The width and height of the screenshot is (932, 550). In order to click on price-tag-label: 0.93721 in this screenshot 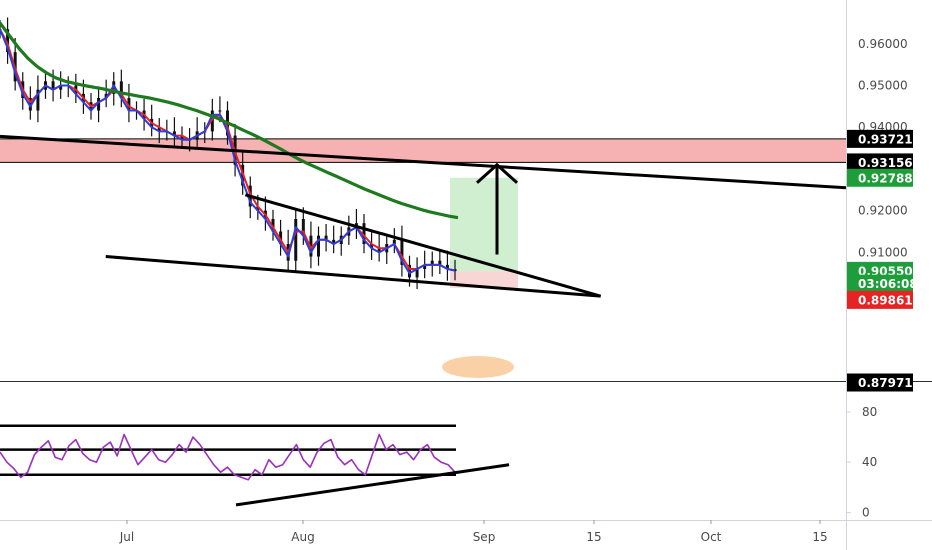, I will do `click(885, 139)`.